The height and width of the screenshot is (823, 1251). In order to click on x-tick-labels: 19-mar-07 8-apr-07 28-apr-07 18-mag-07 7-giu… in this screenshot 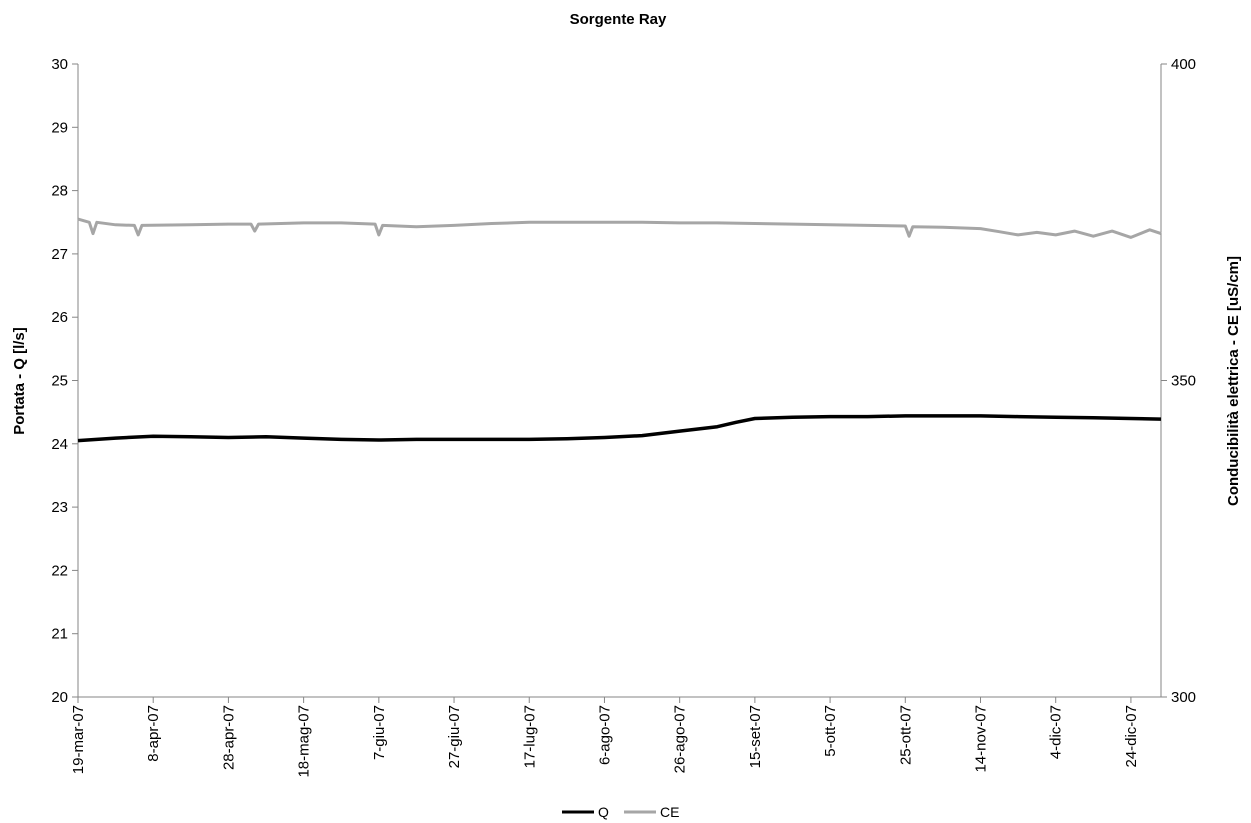, I will do `click(605, 741)`.